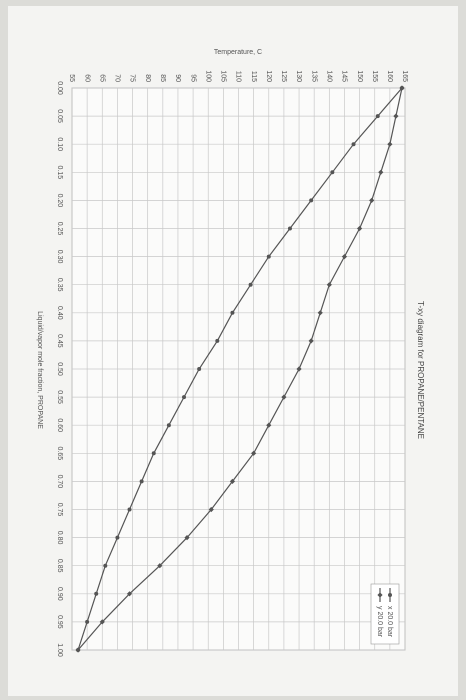 Image resolution: width=466 pixels, height=700 pixels. I want to click on y-tick-label: 165, so click(404, 76).